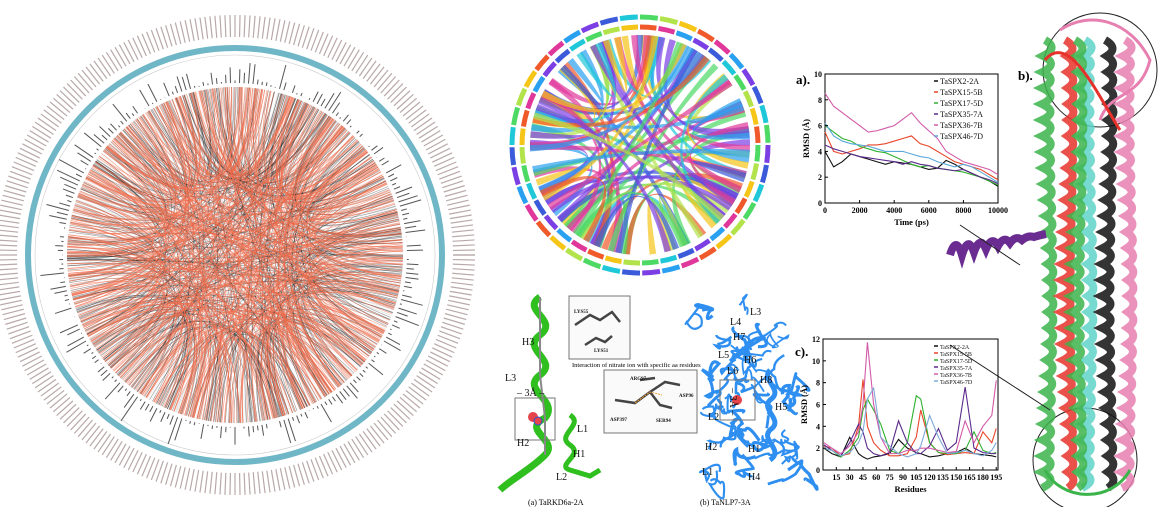 The image size is (1167, 512). Describe the element at coordinates (929, 210) in the screenshot. I see `x-tick-label: 6000` at that location.